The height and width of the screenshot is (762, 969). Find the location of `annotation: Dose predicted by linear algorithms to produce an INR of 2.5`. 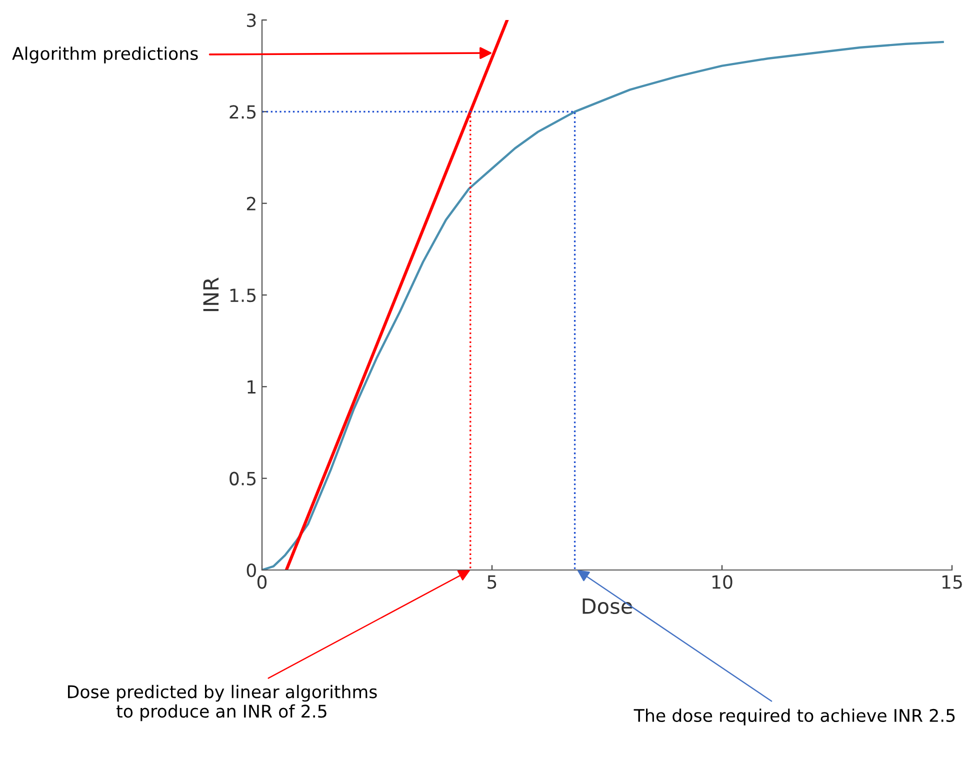

annotation: Dose predicted by linear algorithms to produce an INR of 2.5 is located at coordinates (222, 703).